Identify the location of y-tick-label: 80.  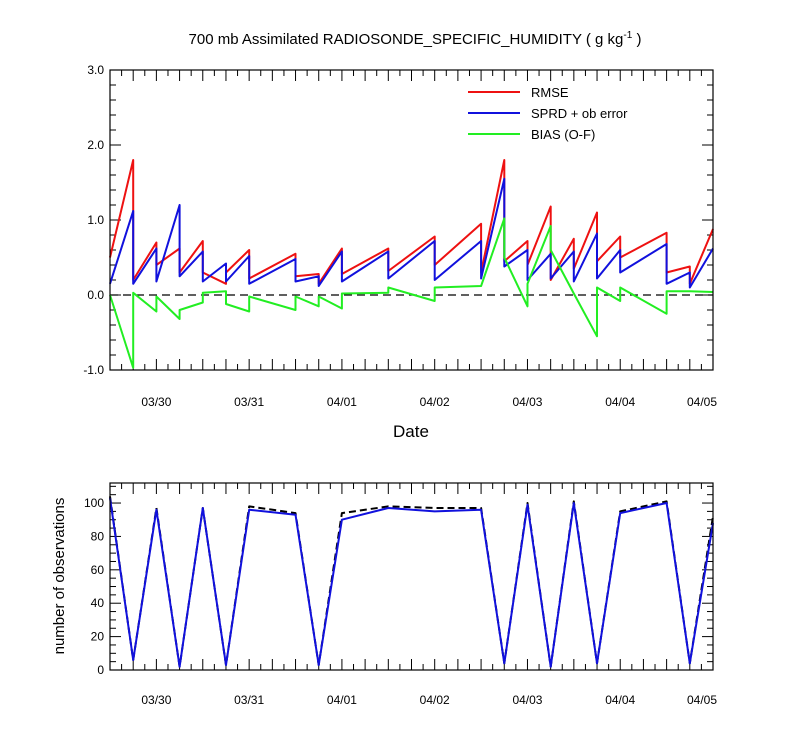
(98, 536).